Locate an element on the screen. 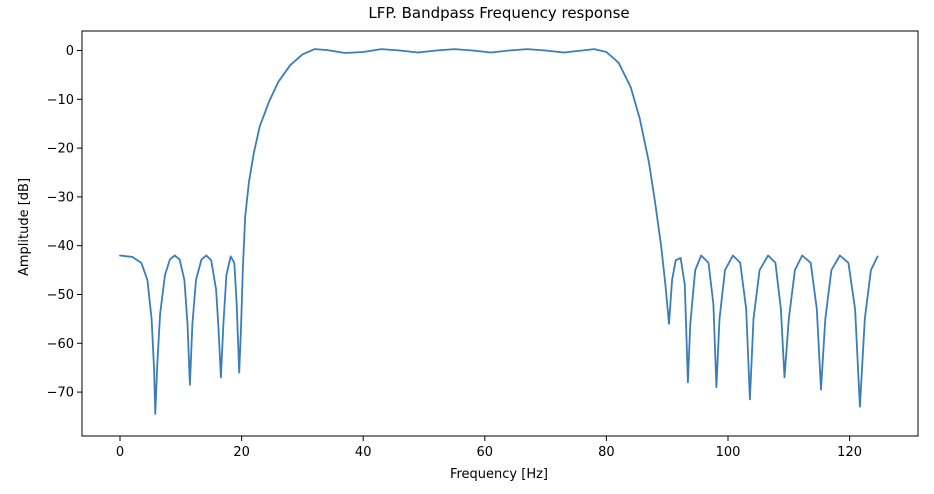 The image size is (934, 494). x-tick-label: 60 is located at coordinates (485, 452).